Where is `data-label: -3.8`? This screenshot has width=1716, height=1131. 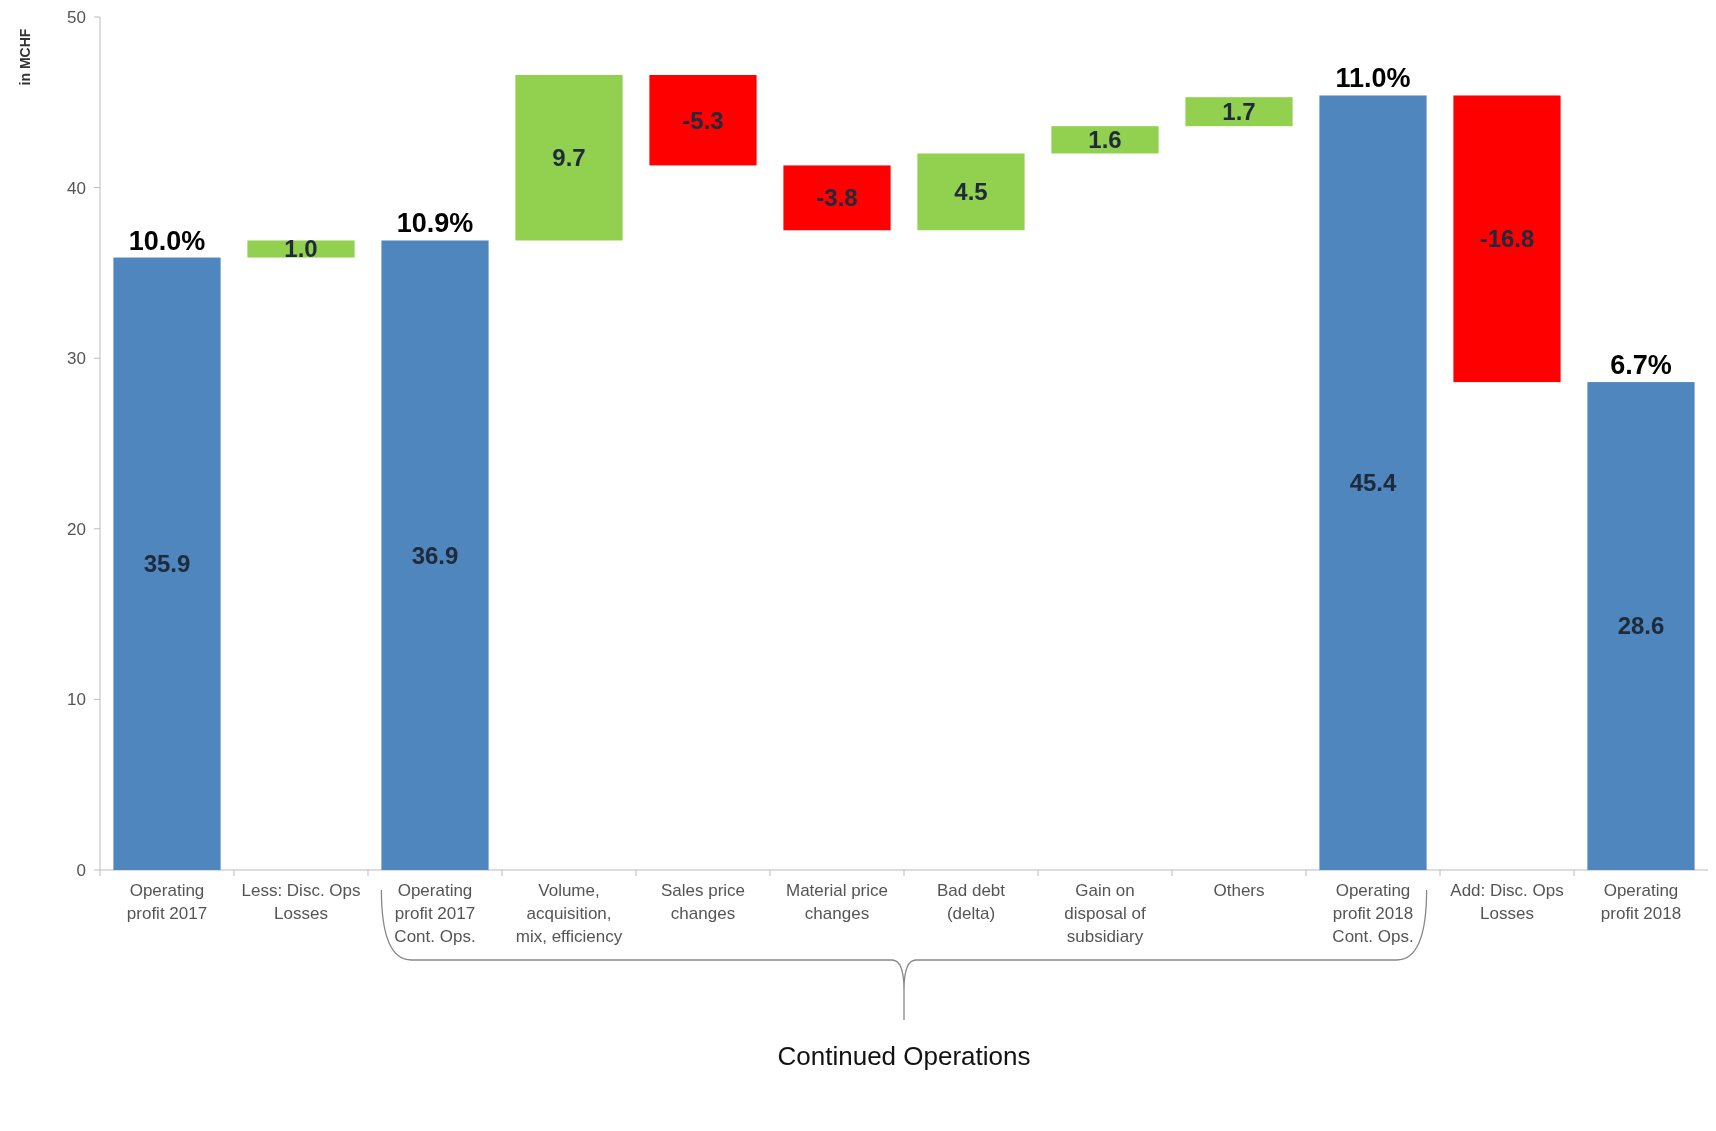 data-label: -3.8 is located at coordinates (837, 198).